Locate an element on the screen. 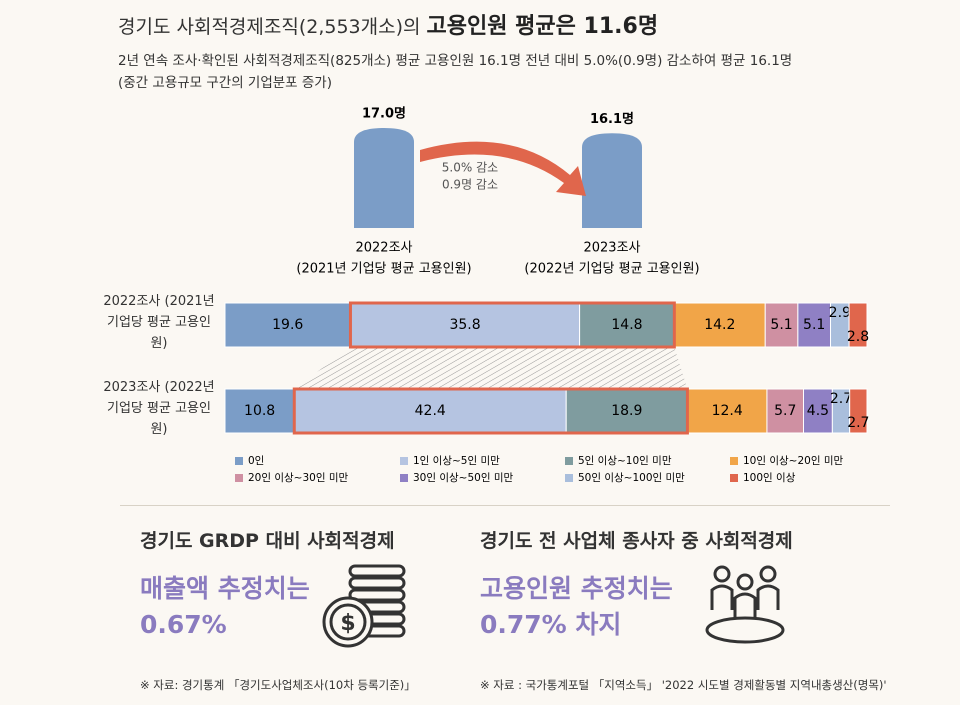 The image size is (960, 705). divider is located at coordinates (505, 505).